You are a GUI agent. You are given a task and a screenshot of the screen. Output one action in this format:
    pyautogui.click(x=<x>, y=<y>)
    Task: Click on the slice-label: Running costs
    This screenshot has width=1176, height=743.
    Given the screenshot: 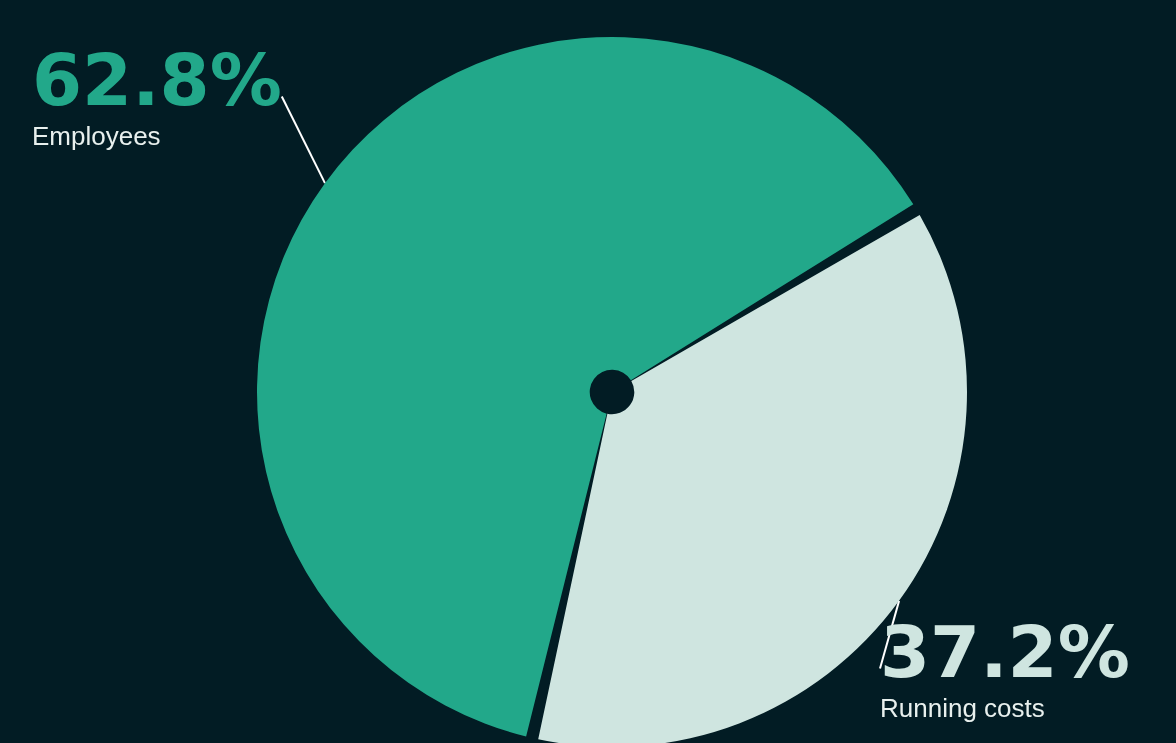 What is the action you would take?
    pyautogui.click(x=962, y=708)
    